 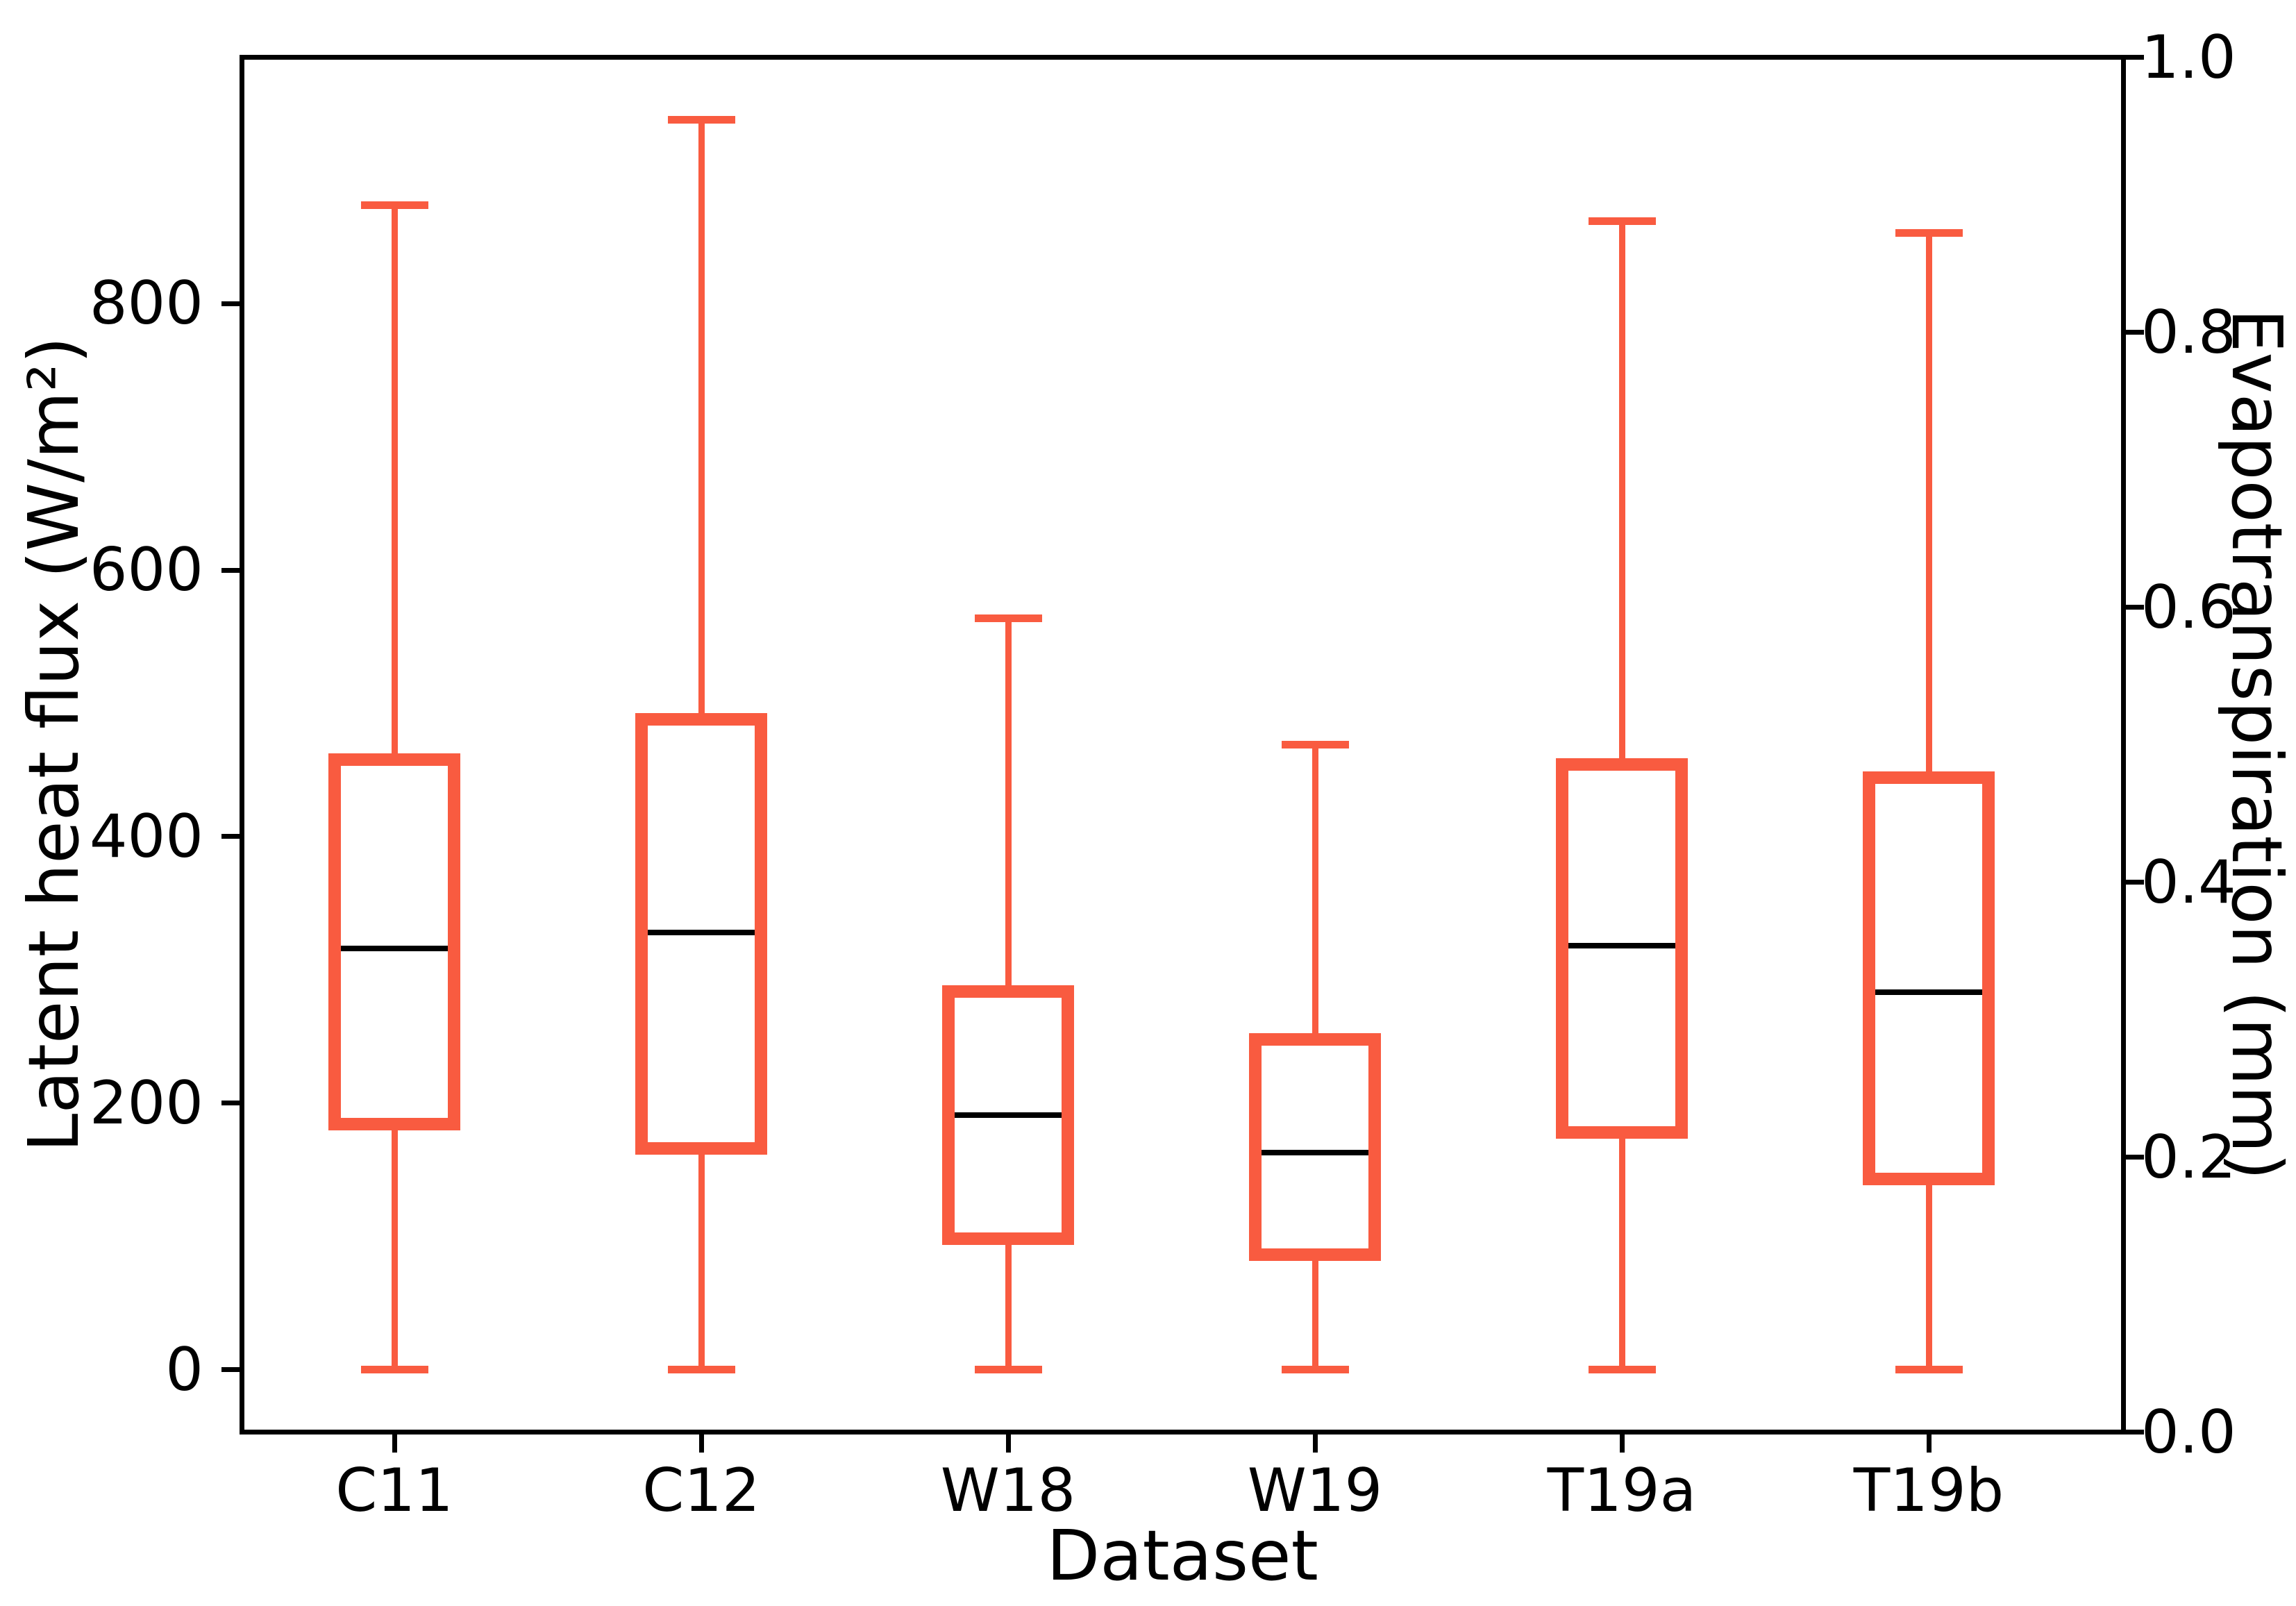 What do you see at coordinates (394, 949) in the screenshot?
I see `median-C11` at bounding box center [394, 949].